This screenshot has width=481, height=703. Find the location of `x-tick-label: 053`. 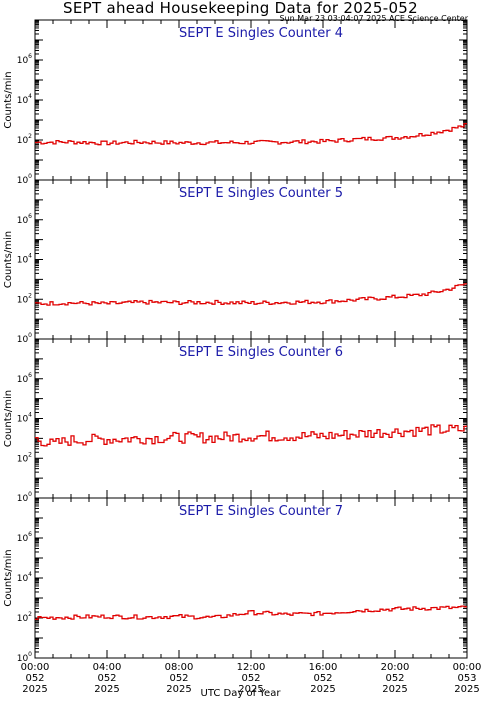

x-tick-label: 053 is located at coordinates (466, 678).